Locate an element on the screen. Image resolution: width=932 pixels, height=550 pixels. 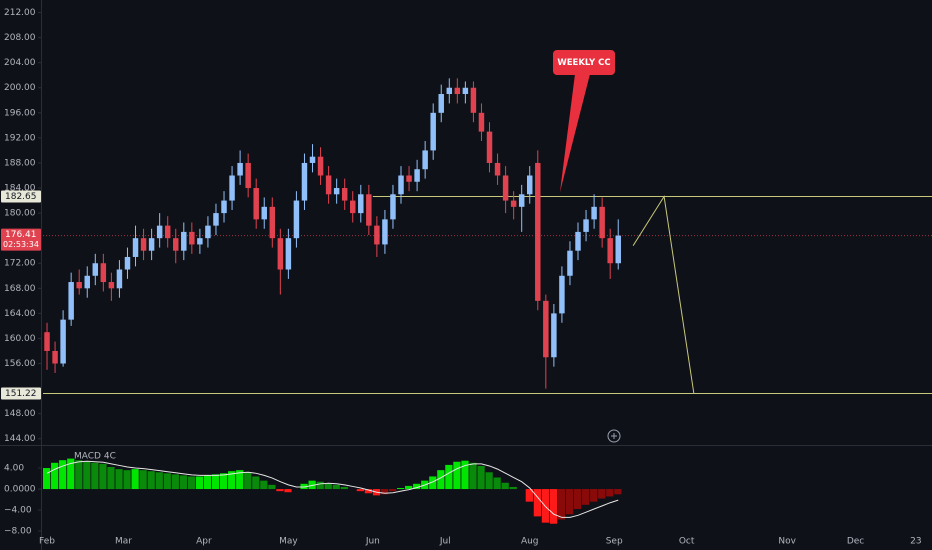
add-button is located at coordinates (614, 436).